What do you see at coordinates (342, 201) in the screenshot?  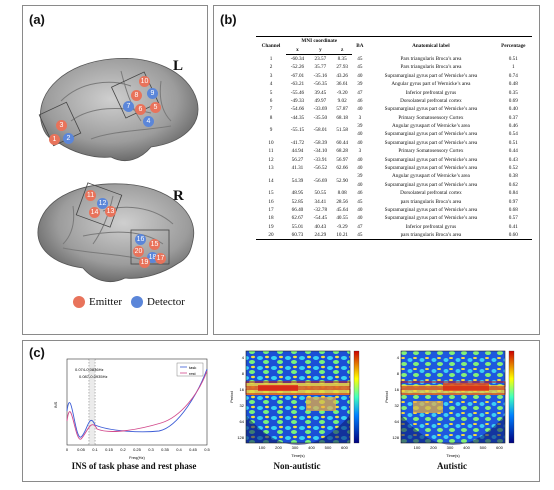 I see `cell-z: 28.56` at bounding box center [342, 201].